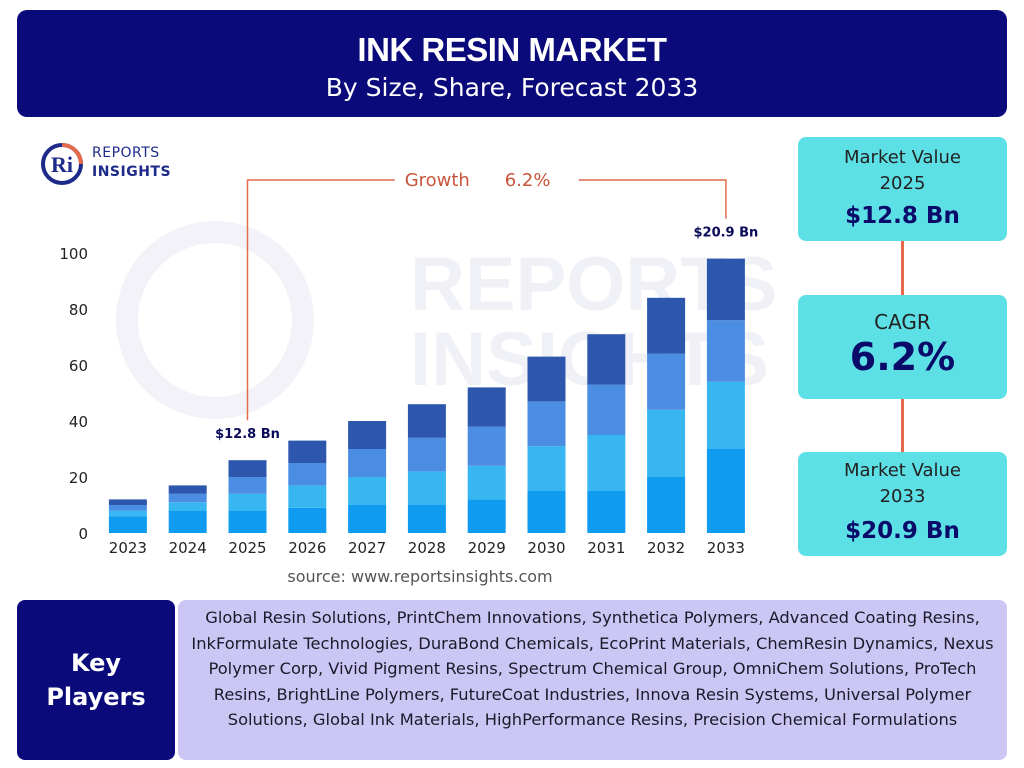 The image size is (1024, 768). What do you see at coordinates (512, 49) in the screenshot?
I see `page-title: INK RESIN MARKET` at bounding box center [512, 49].